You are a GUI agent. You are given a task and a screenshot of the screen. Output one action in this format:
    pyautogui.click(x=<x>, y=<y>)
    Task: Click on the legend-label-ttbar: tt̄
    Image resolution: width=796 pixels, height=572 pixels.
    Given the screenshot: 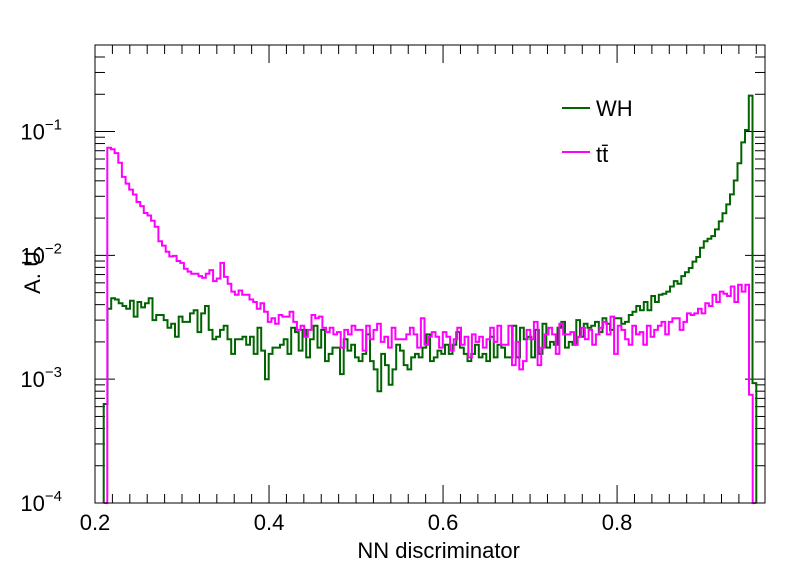 What is the action you would take?
    pyautogui.click(x=602, y=154)
    